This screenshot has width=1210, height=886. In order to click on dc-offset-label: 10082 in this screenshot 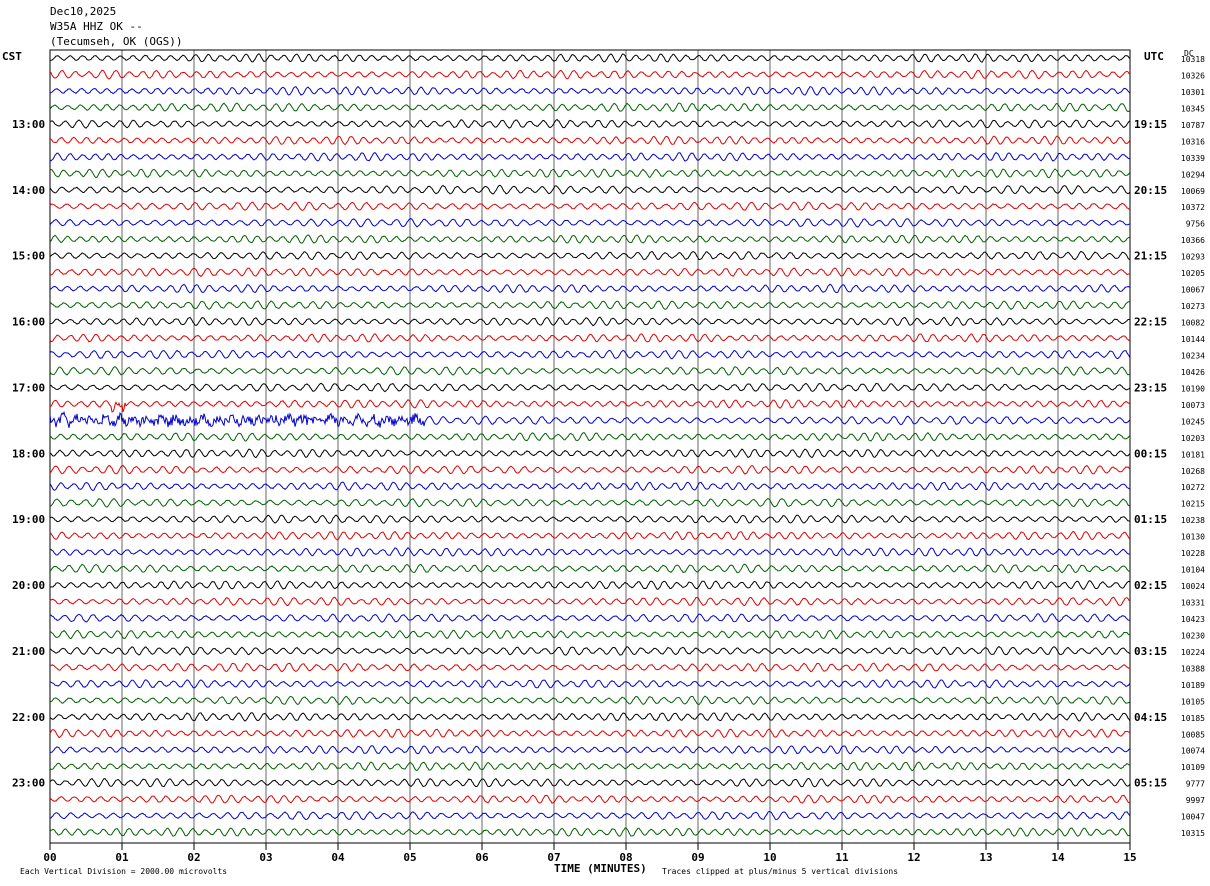, I will do `click(1193, 323)`.